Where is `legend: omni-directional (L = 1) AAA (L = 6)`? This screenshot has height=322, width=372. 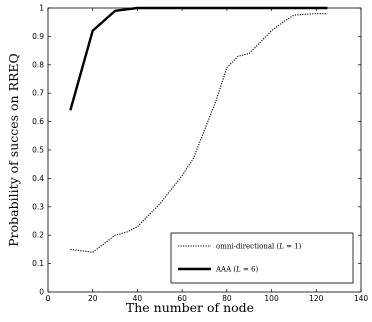
legend: omni-directional (L = 1) AAA (L = 6) is located at coordinates (262, 258).